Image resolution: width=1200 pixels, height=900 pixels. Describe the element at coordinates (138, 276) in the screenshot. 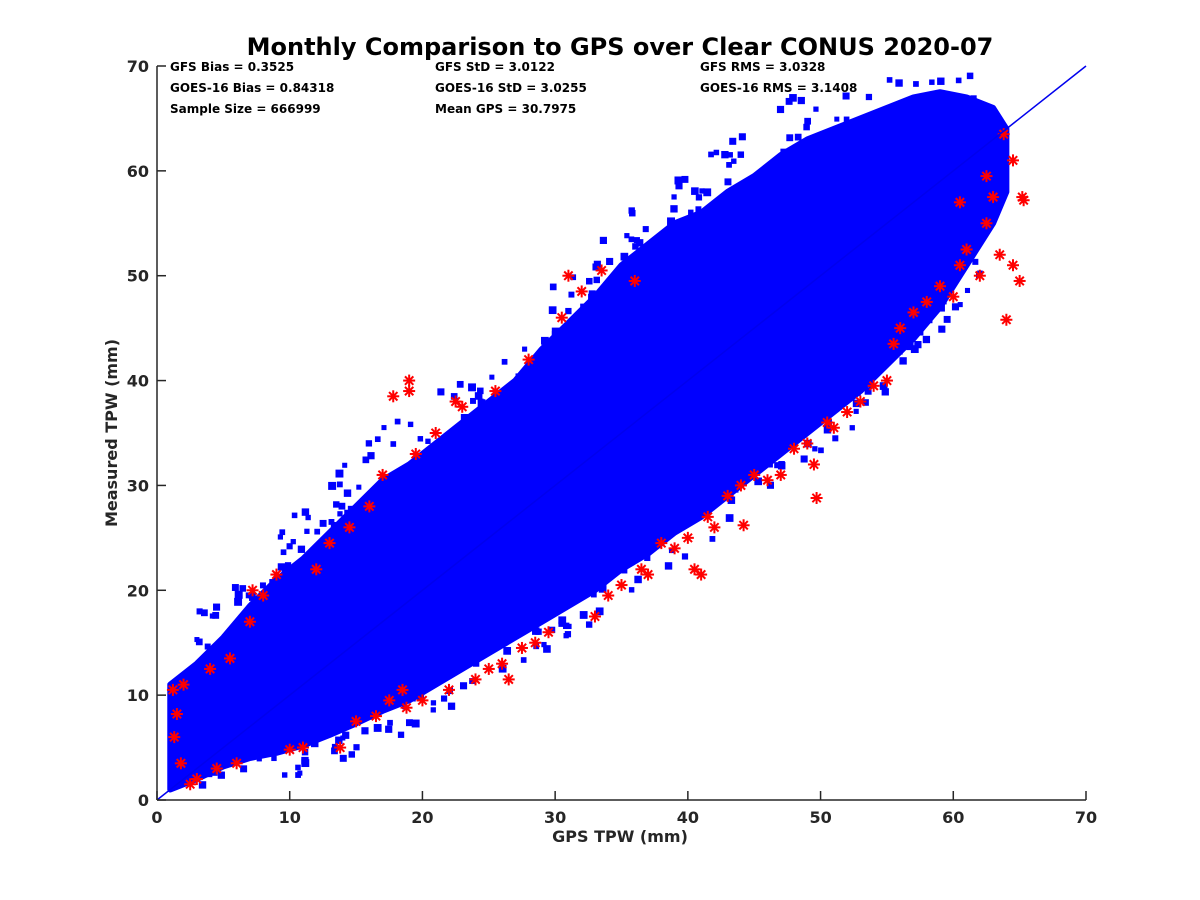

I see `y-tick-label: 50` at that location.